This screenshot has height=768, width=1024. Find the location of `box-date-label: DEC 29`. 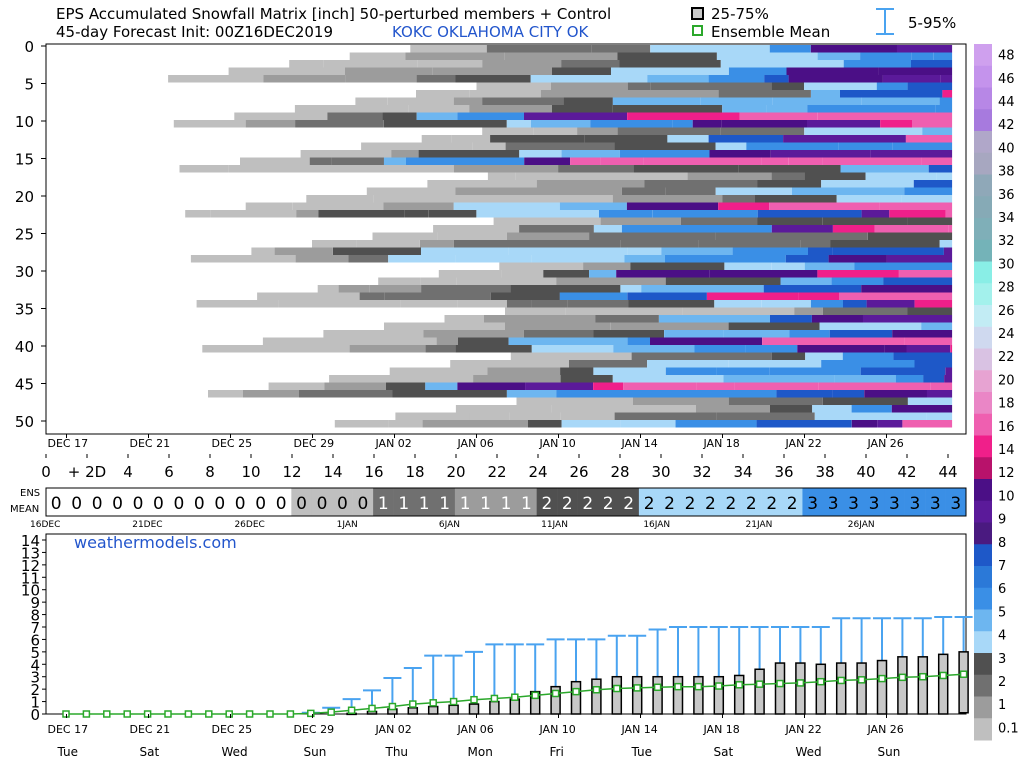

box-date-label: DEC 29 is located at coordinates (314, 729).